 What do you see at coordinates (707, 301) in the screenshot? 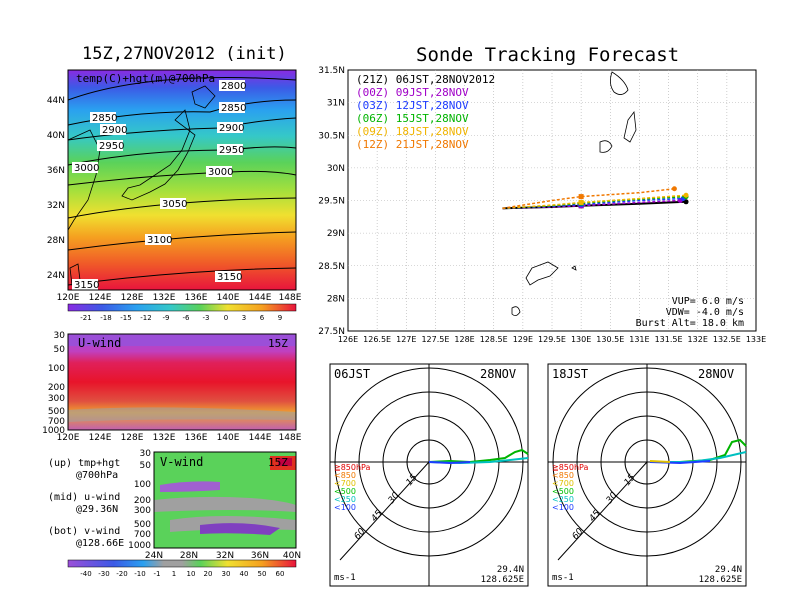
I see `vup-text: VUP= 6.0 m/s` at bounding box center [707, 301].